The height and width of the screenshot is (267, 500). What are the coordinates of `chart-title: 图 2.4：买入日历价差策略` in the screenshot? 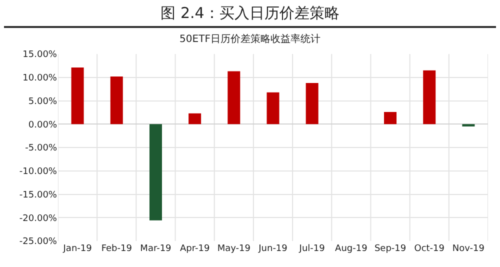 It's located at (250, 13).